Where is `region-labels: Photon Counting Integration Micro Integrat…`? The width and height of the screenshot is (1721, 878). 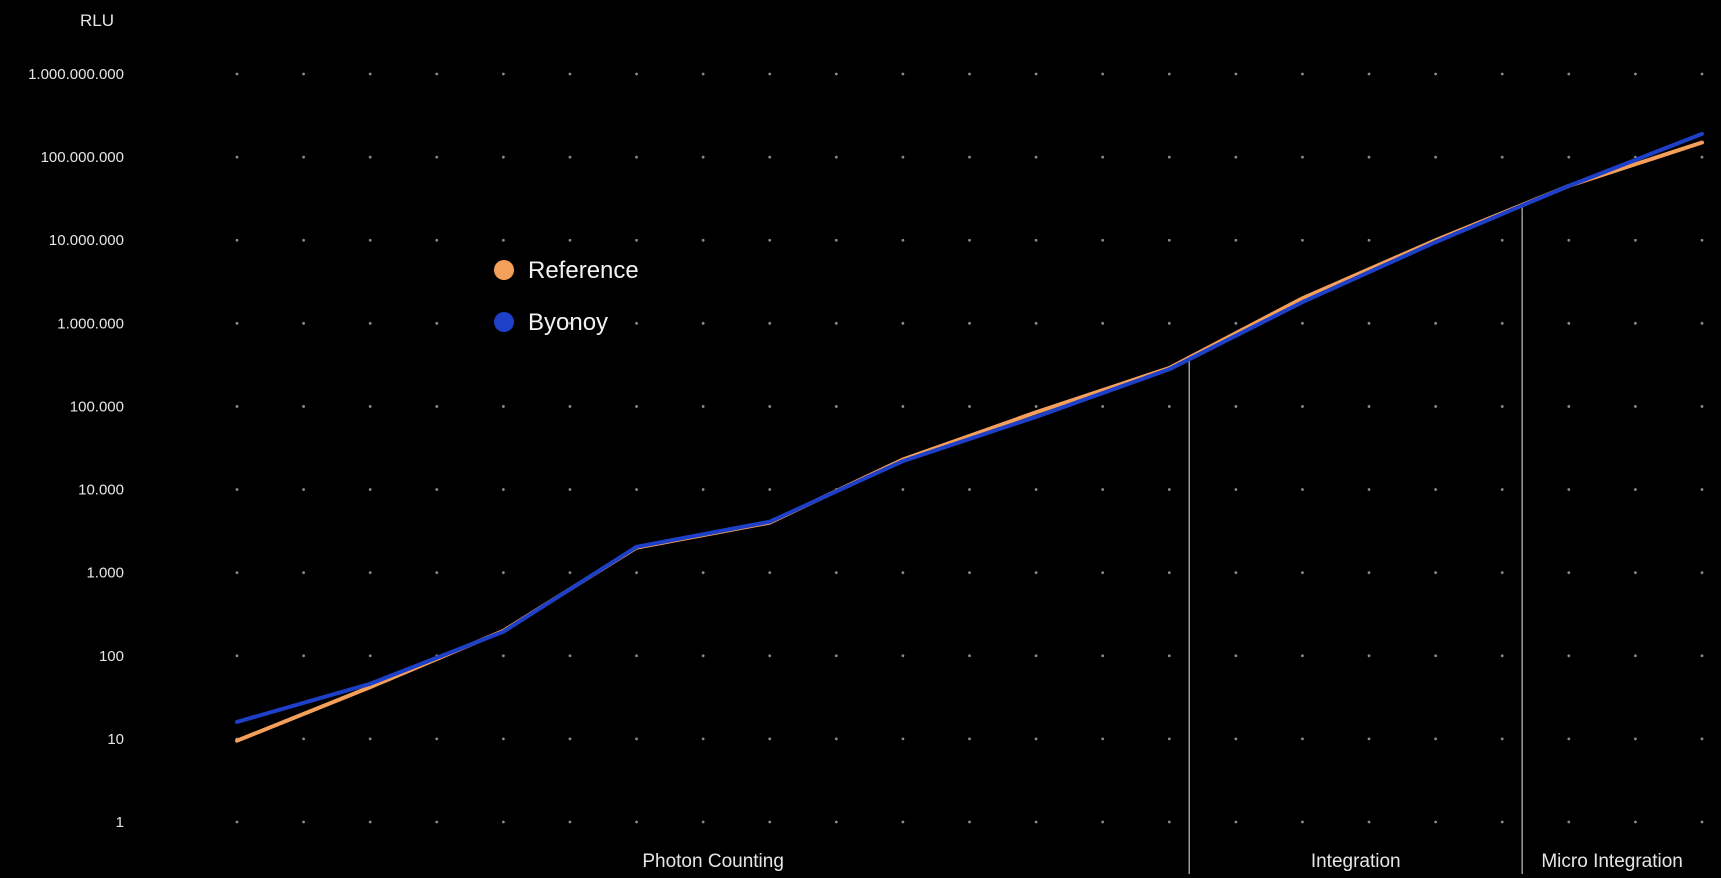 region-labels: Photon Counting Integration Micro Integrat… is located at coordinates (1162, 861).